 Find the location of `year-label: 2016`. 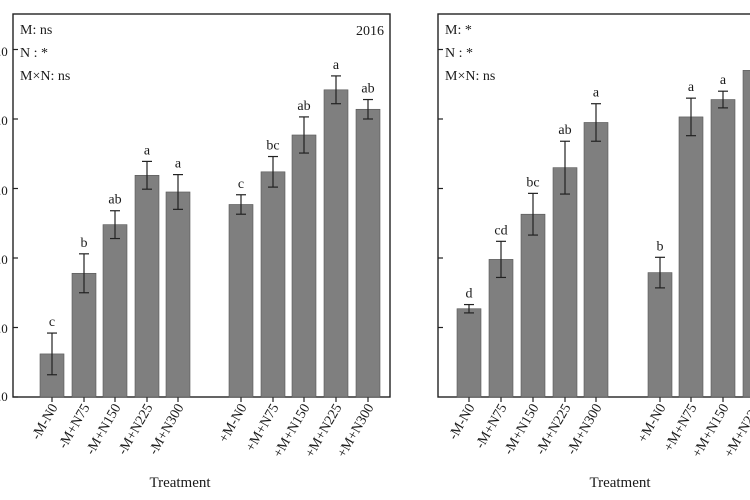

year-label: 2016 is located at coordinates (370, 31).